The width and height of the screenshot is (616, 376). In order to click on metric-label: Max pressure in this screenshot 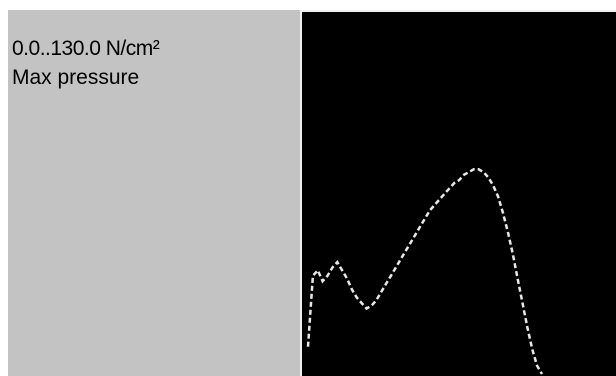, I will do `click(76, 77)`.